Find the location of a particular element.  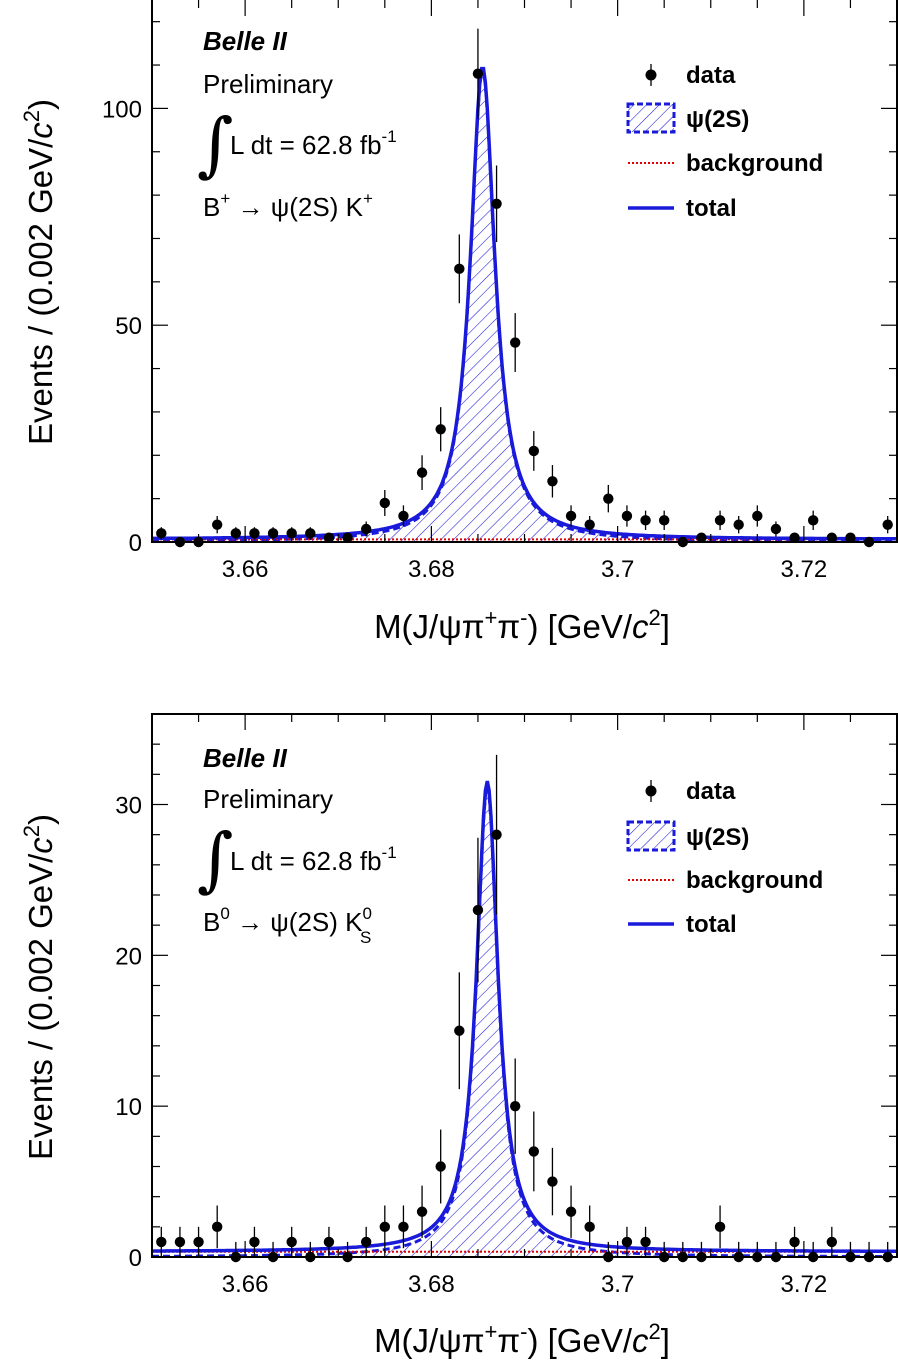

decay-label: B+ → ψ(2S) K+ is located at coordinates (288, 205).